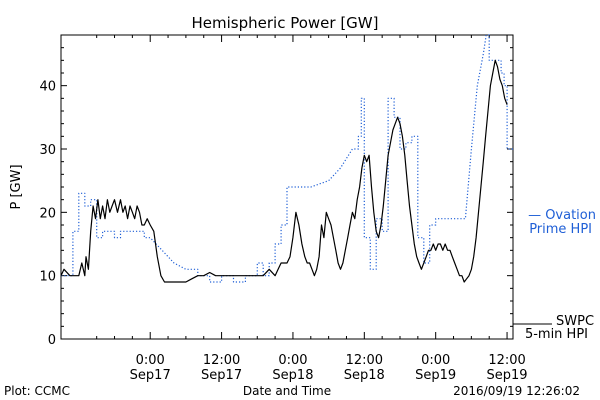  I want to click on ovation-label-line1: — Ovation, so click(562, 215).